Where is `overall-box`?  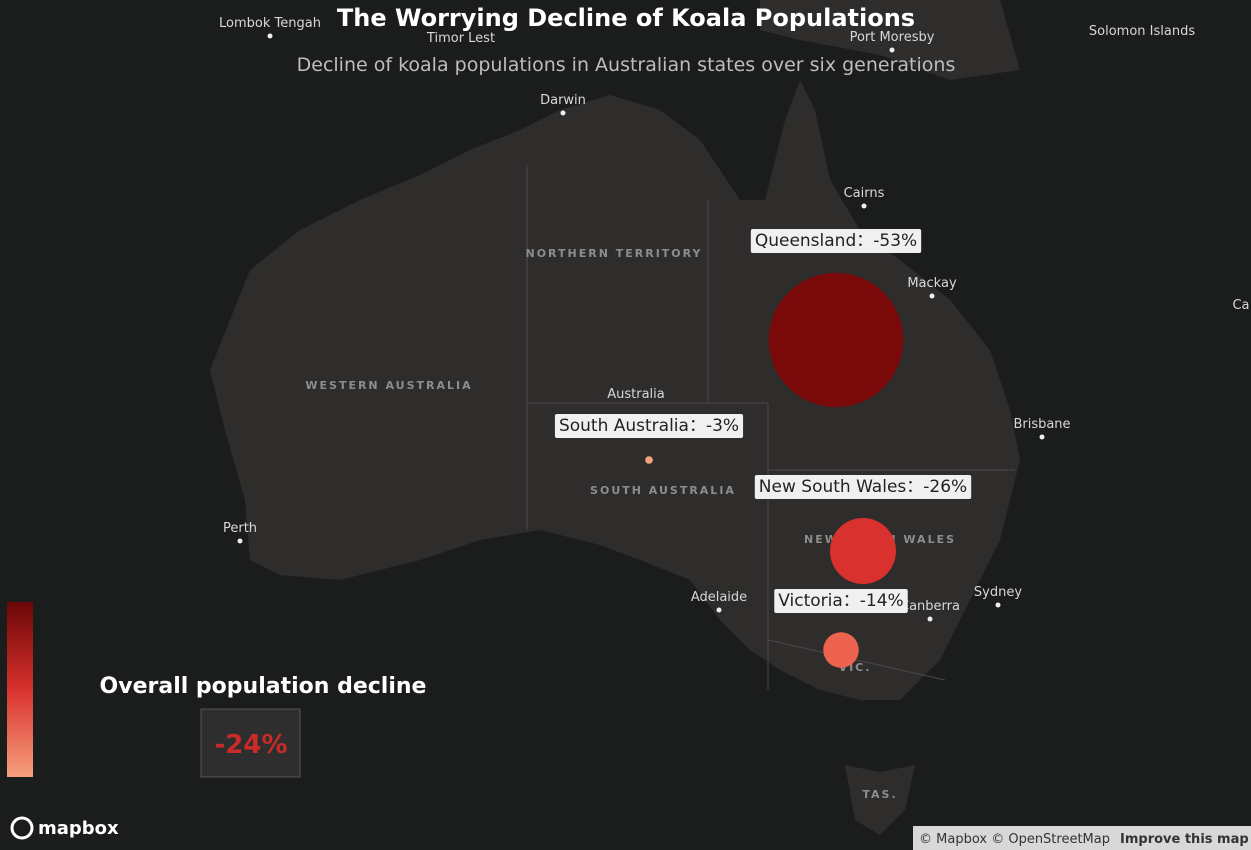
overall-box is located at coordinates (250, 743).